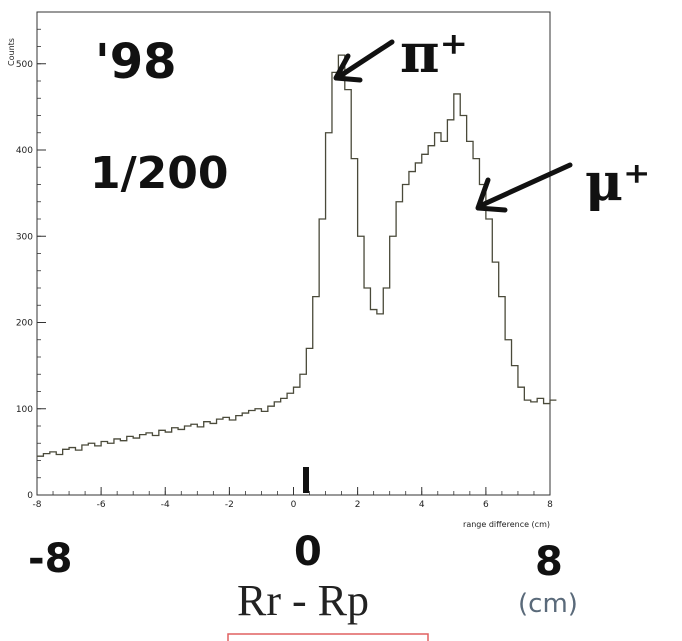 The width and height of the screenshot is (682, 641). What do you see at coordinates (549, 562) in the screenshot?
I see `x-right-annotation: 8` at bounding box center [549, 562].